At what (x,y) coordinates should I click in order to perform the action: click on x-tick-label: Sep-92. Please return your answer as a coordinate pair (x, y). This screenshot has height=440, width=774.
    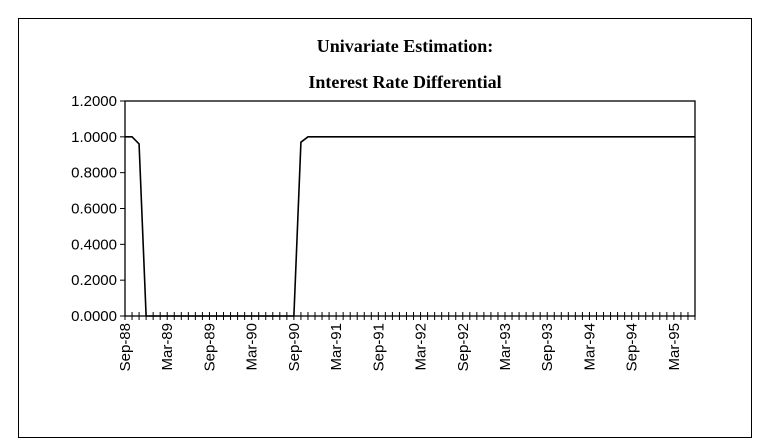
    Looking at the image, I should click on (463, 347).